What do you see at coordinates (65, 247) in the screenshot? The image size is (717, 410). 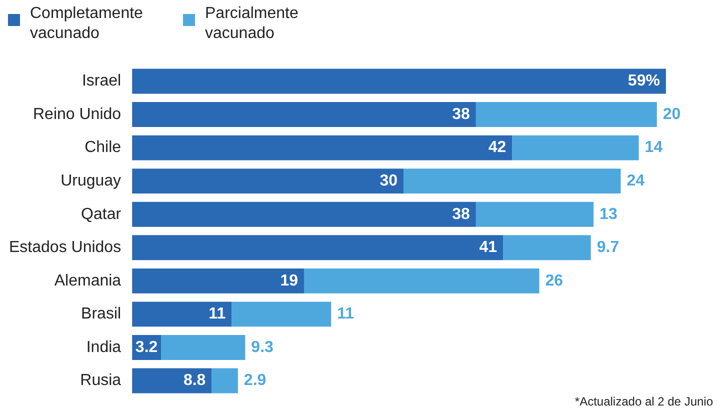 I see `y-tick-label: Estados Unidos` at bounding box center [65, 247].